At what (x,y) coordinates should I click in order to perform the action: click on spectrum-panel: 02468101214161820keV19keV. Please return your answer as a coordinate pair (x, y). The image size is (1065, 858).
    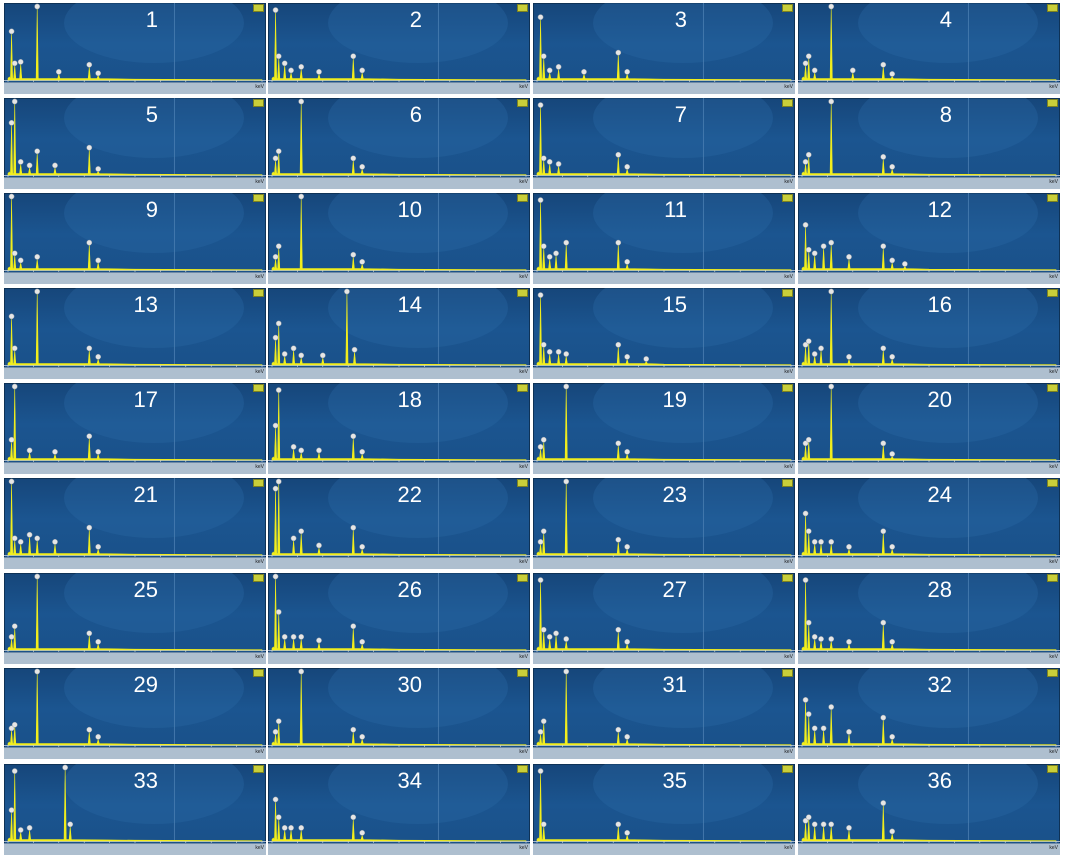
    Looking at the image, I should click on (664, 428).